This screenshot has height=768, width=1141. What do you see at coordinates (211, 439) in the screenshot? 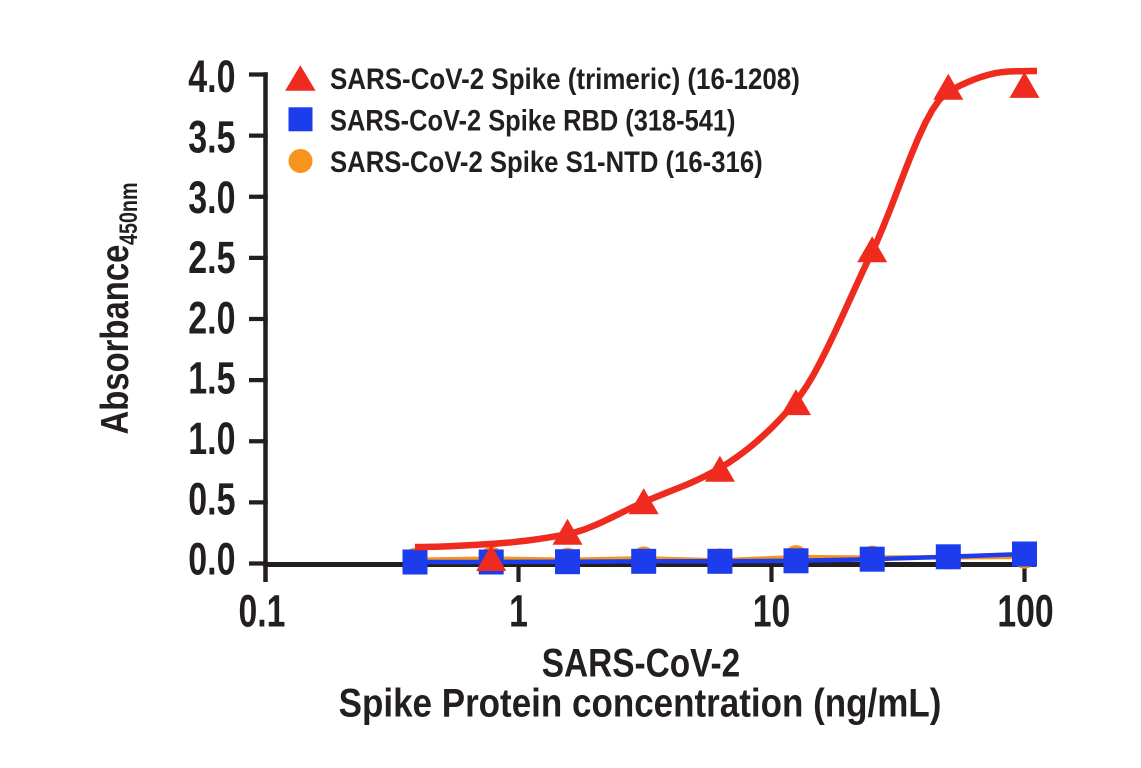
I see `svg-text: 1.0` at bounding box center [211, 439].